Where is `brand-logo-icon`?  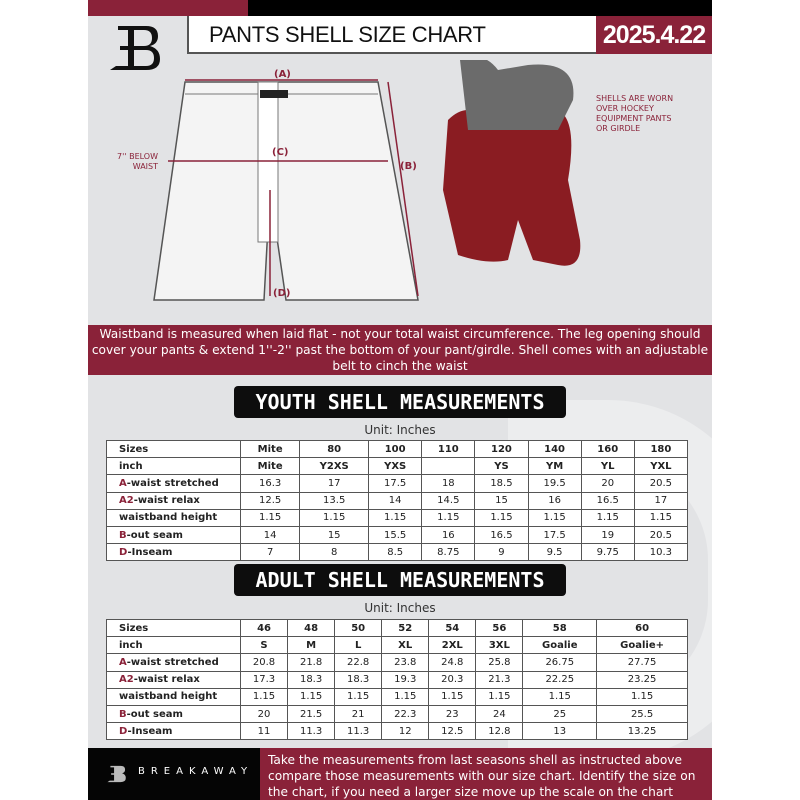
brand-logo-icon is located at coordinates (135, 48).